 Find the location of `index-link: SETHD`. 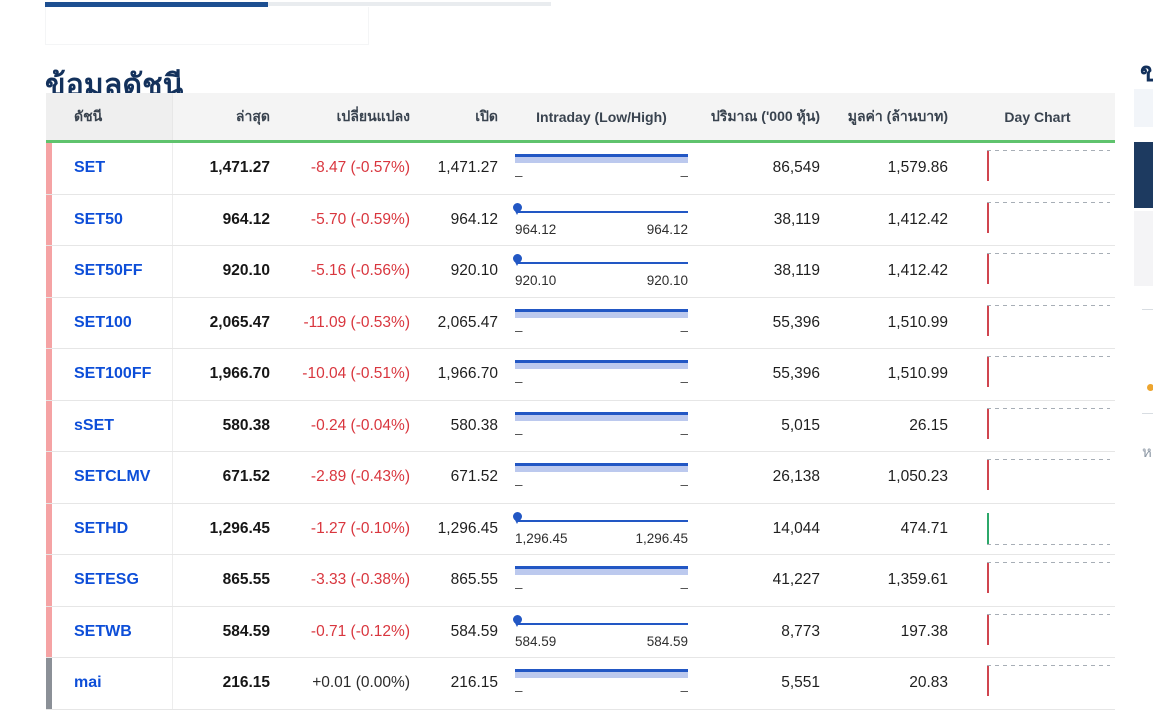

index-link: SETHD is located at coordinates (101, 528).